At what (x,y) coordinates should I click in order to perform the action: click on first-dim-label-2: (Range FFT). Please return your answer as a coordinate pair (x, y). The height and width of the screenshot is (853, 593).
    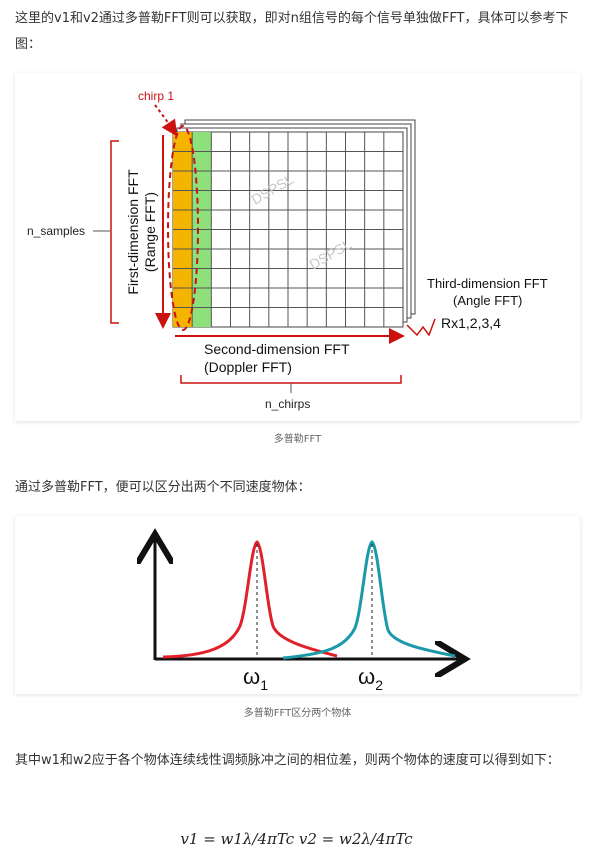
    Looking at the image, I should click on (150, 232).